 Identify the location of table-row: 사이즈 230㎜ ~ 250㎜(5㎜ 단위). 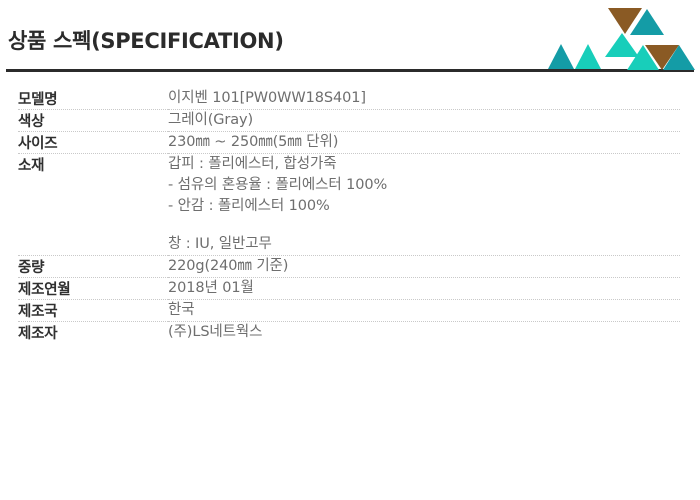
(349, 142).